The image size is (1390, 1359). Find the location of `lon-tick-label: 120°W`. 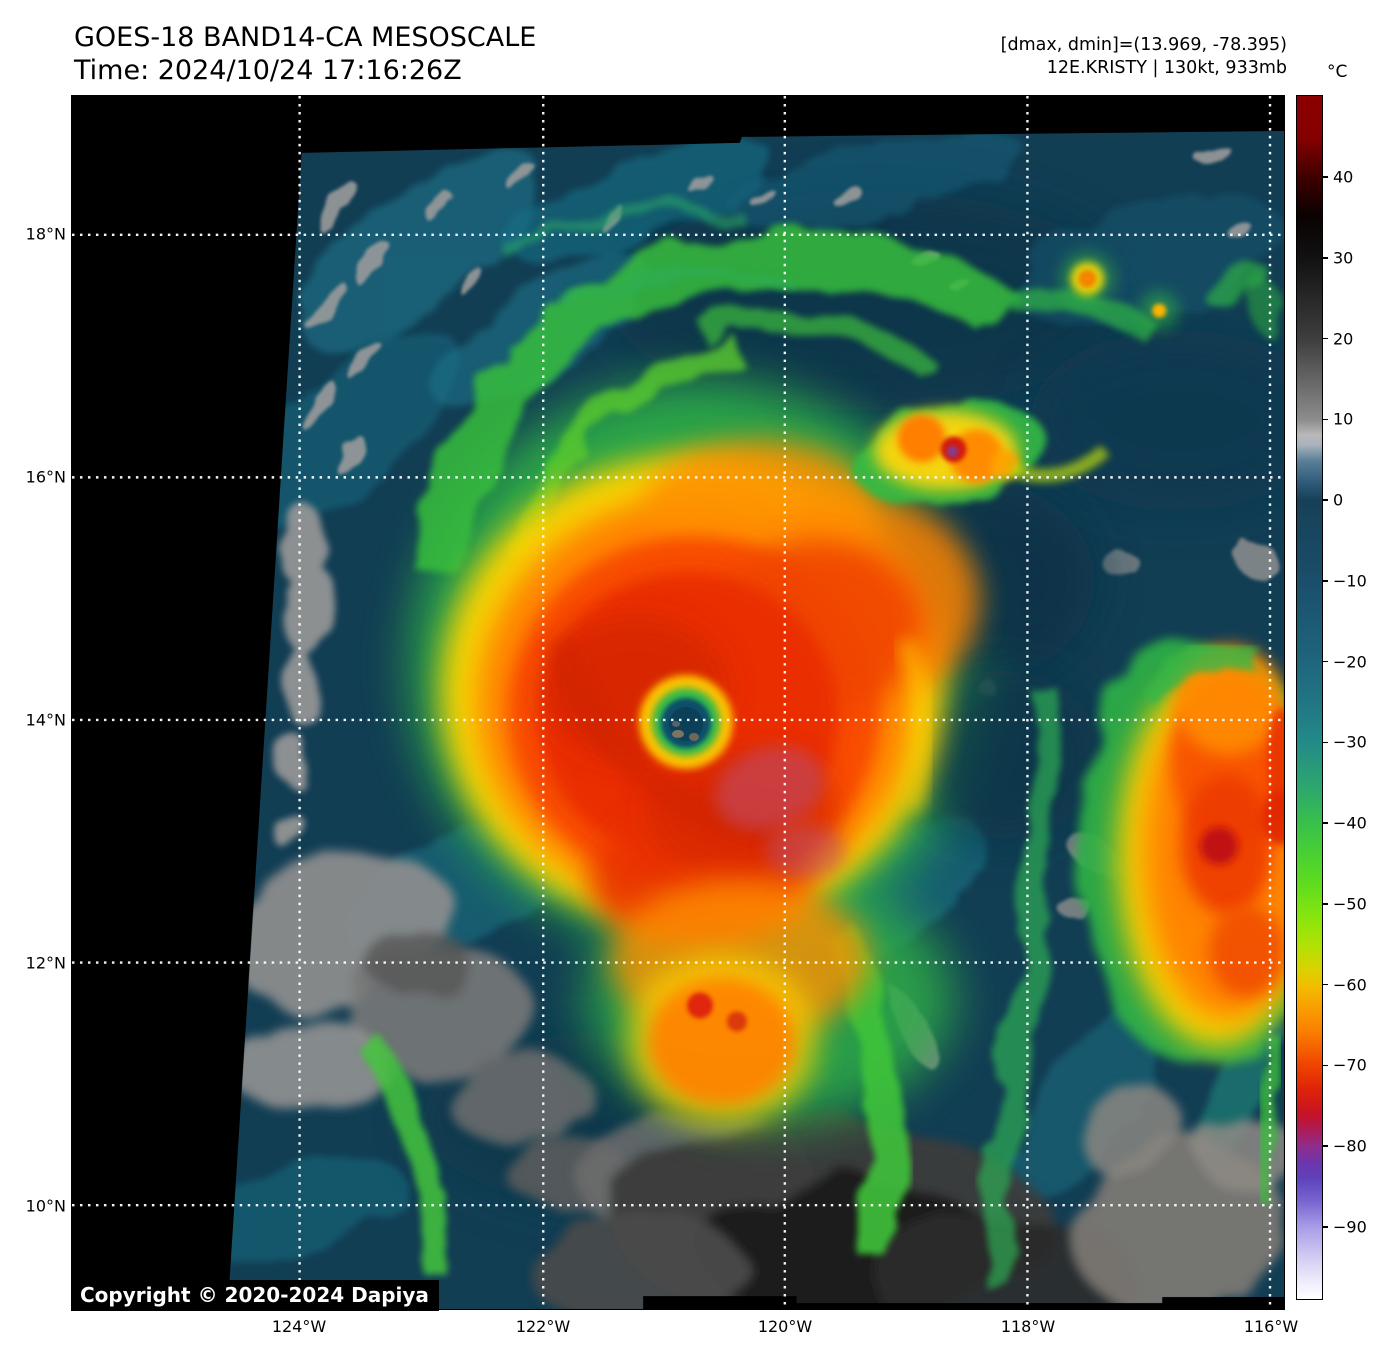

lon-tick-label: 120°W is located at coordinates (785, 1326).